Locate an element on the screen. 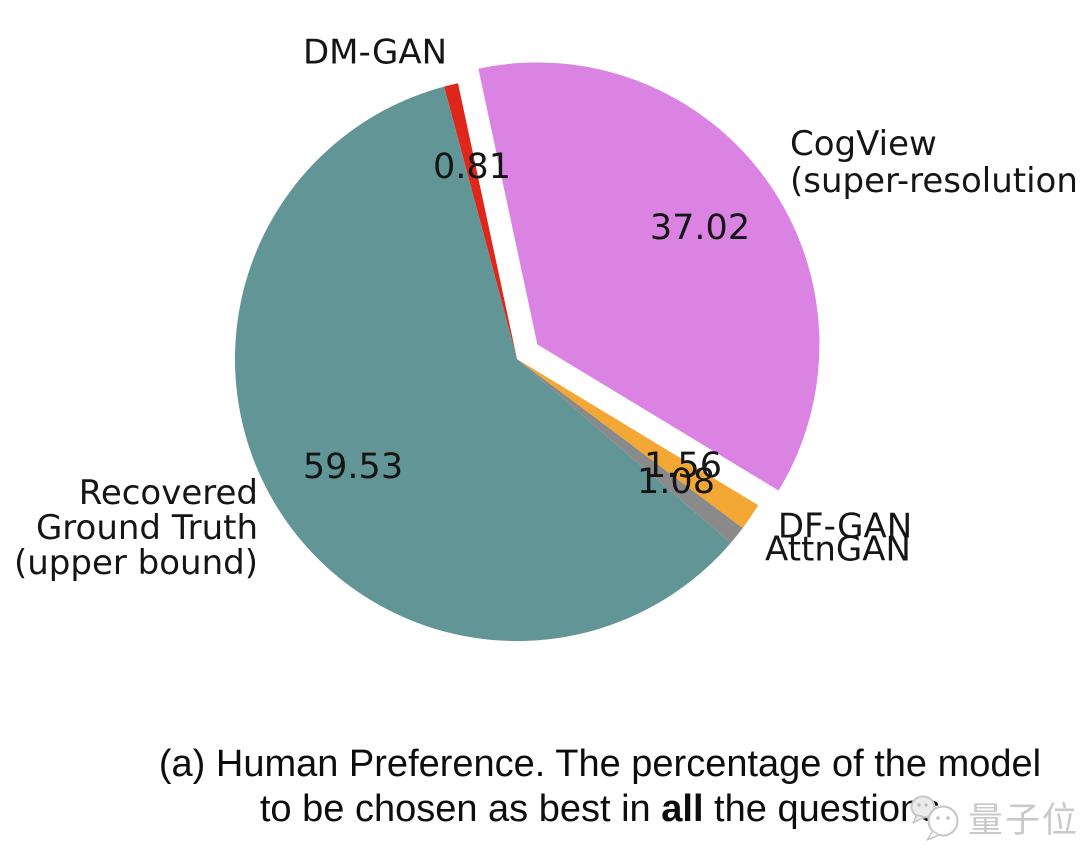 This screenshot has width=1080, height=866. slice-label-rgt-line1: Recovered is located at coordinates (168, 493).